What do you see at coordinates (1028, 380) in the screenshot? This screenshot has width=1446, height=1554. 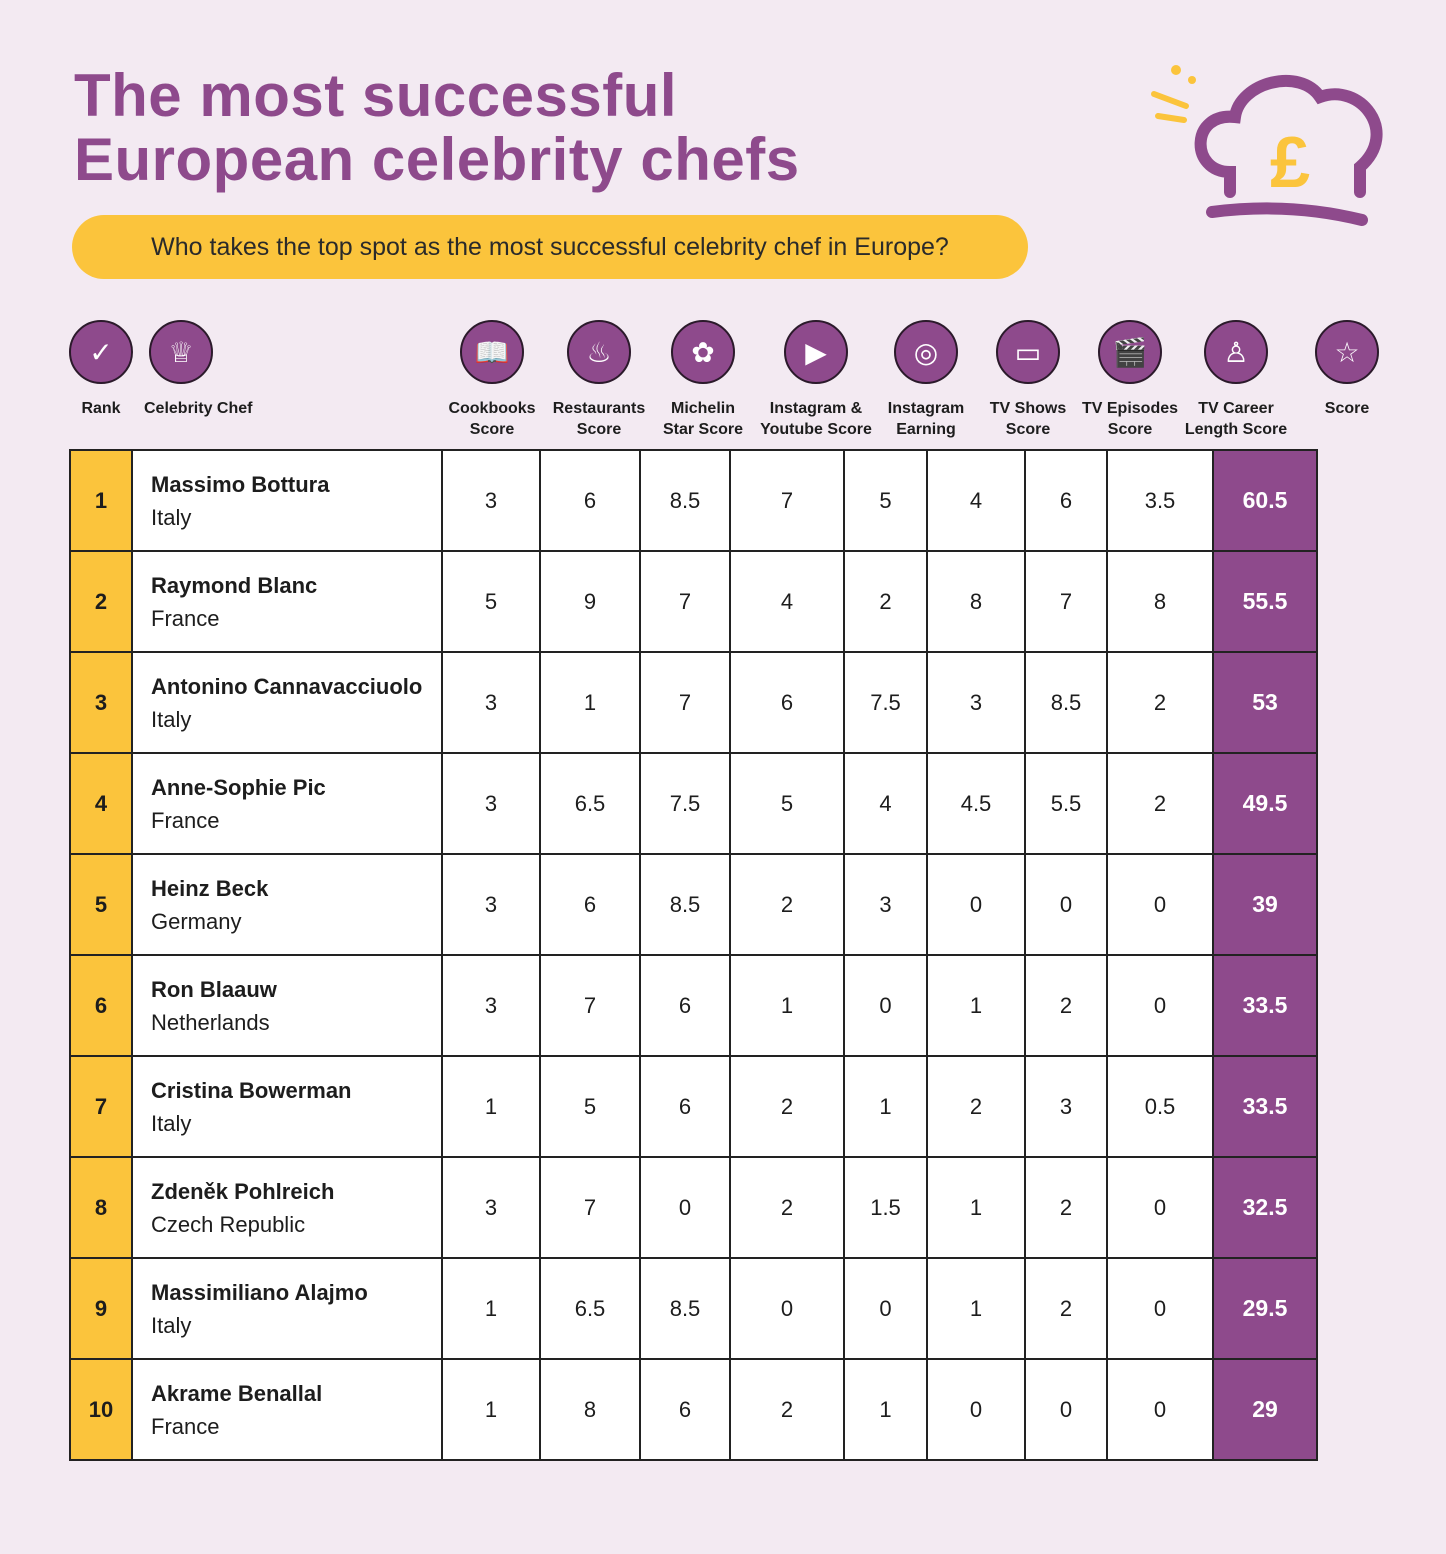 I see `column-header: ▭ TV Shows Score` at bounding box center [1028, 380].